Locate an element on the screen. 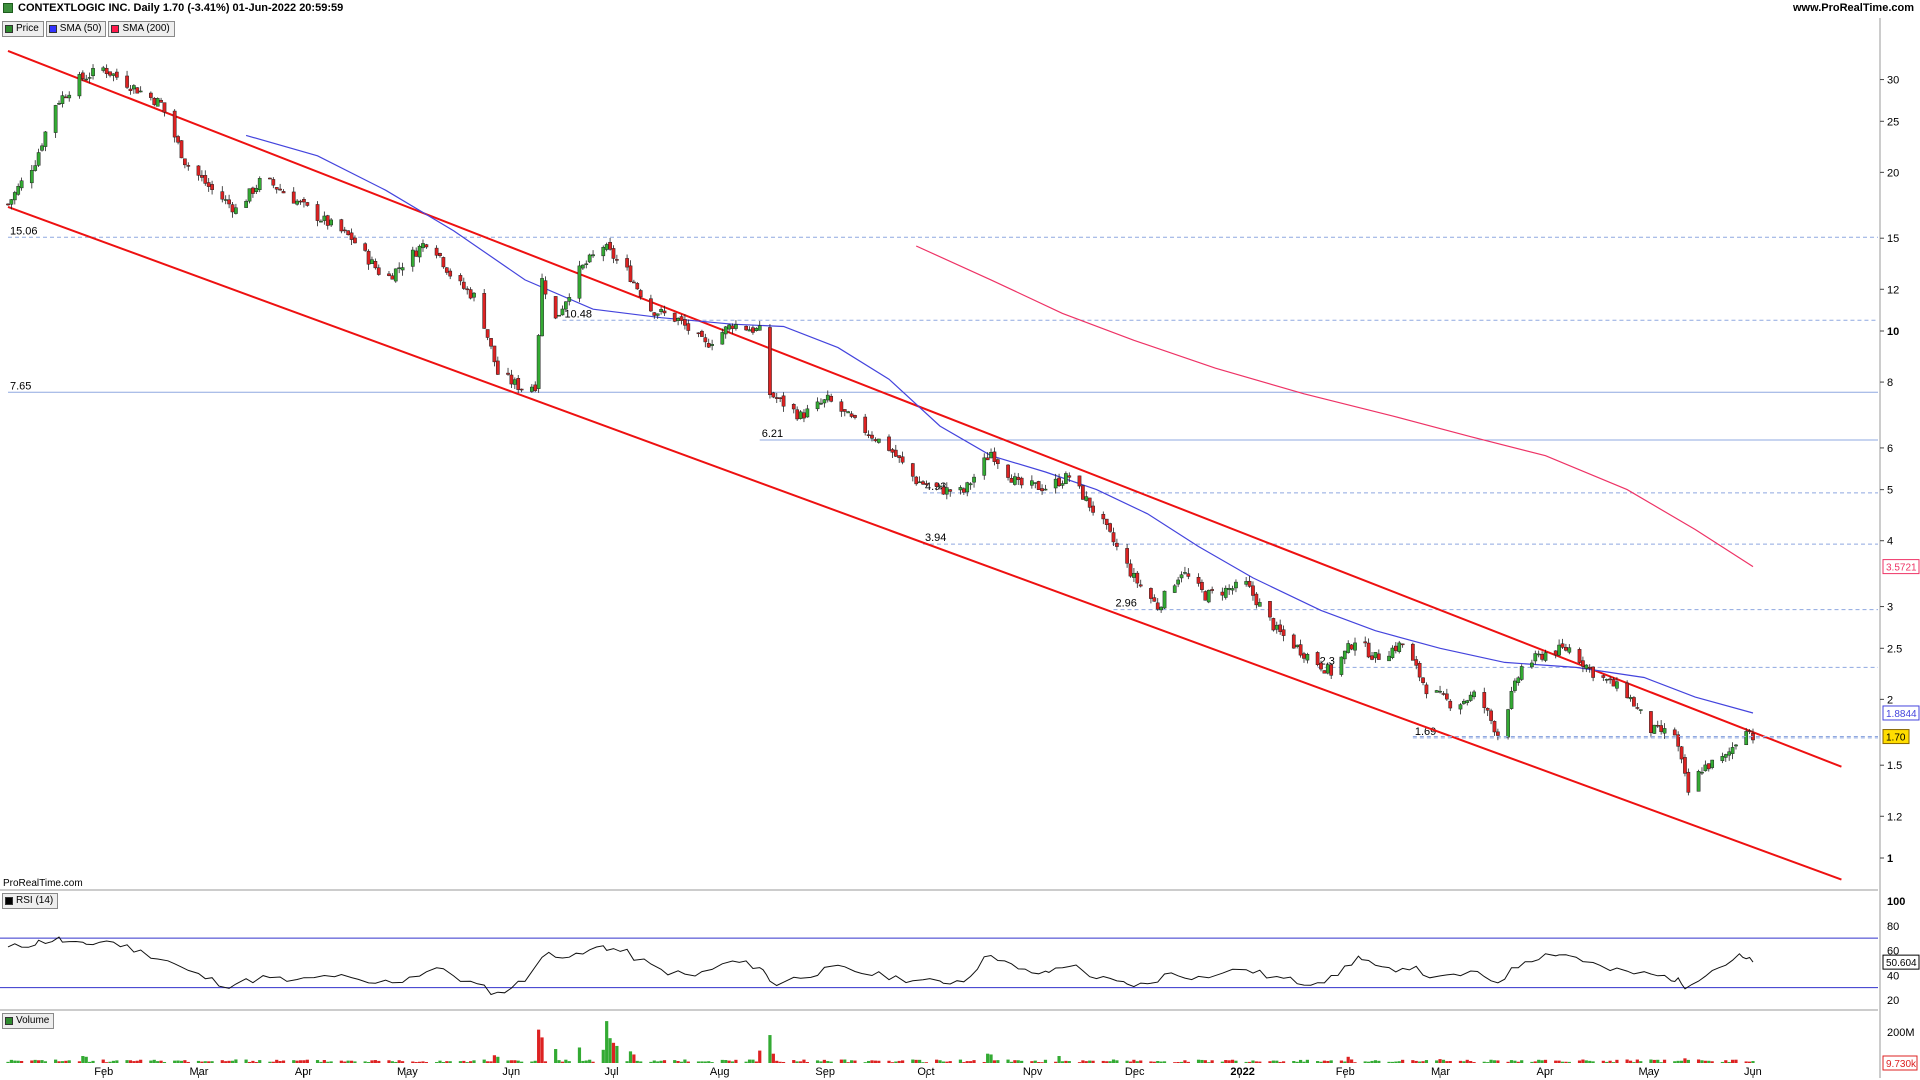 The height and width of the screenshot is (1080, 1920). brand-link: www.ProRealTime.com is located at coordinates (1853, 8).